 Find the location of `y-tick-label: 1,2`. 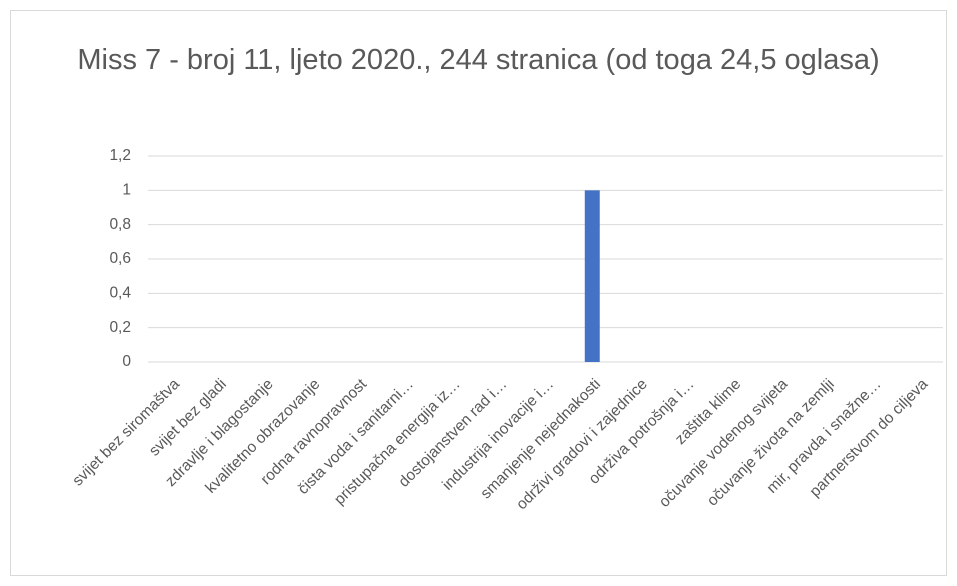

y-tick-label: 1,2 is located at coordinates (120, 155).